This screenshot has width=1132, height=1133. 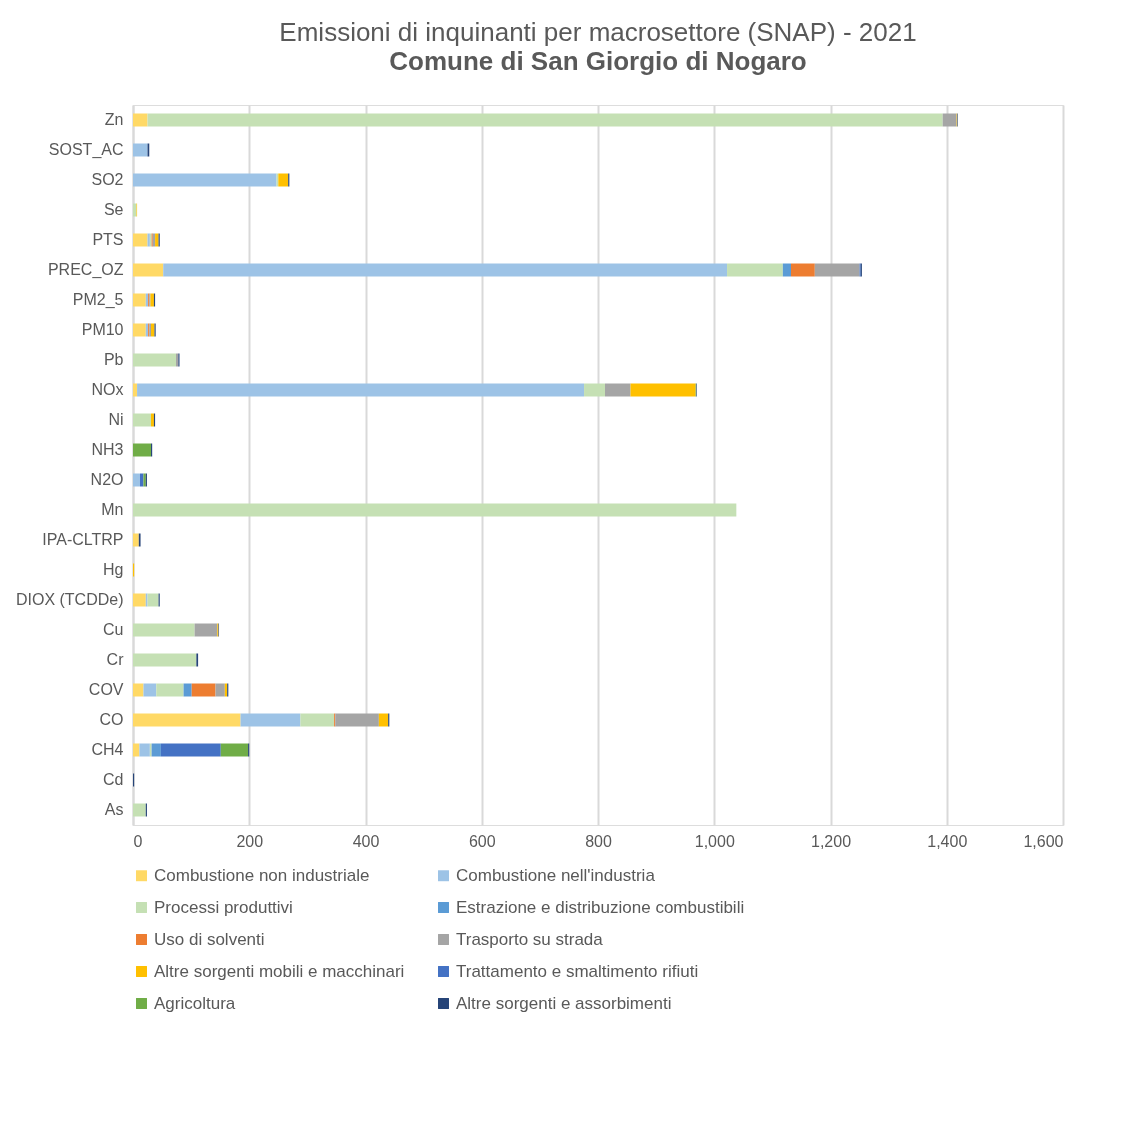 What do you see at coordinates (69, 599) in the screenshot?
I see `y-tick-label: DIOX (TCDDe)` at bounding box center [69, 599].